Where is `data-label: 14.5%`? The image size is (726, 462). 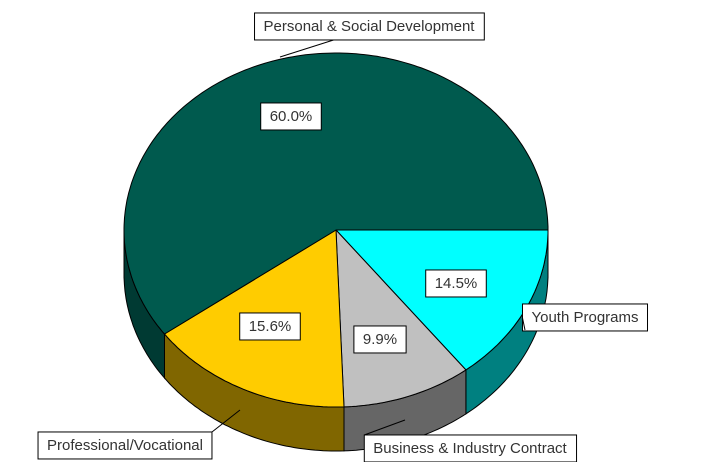 data-label: 14.5% is located at coordinates (456, 283).